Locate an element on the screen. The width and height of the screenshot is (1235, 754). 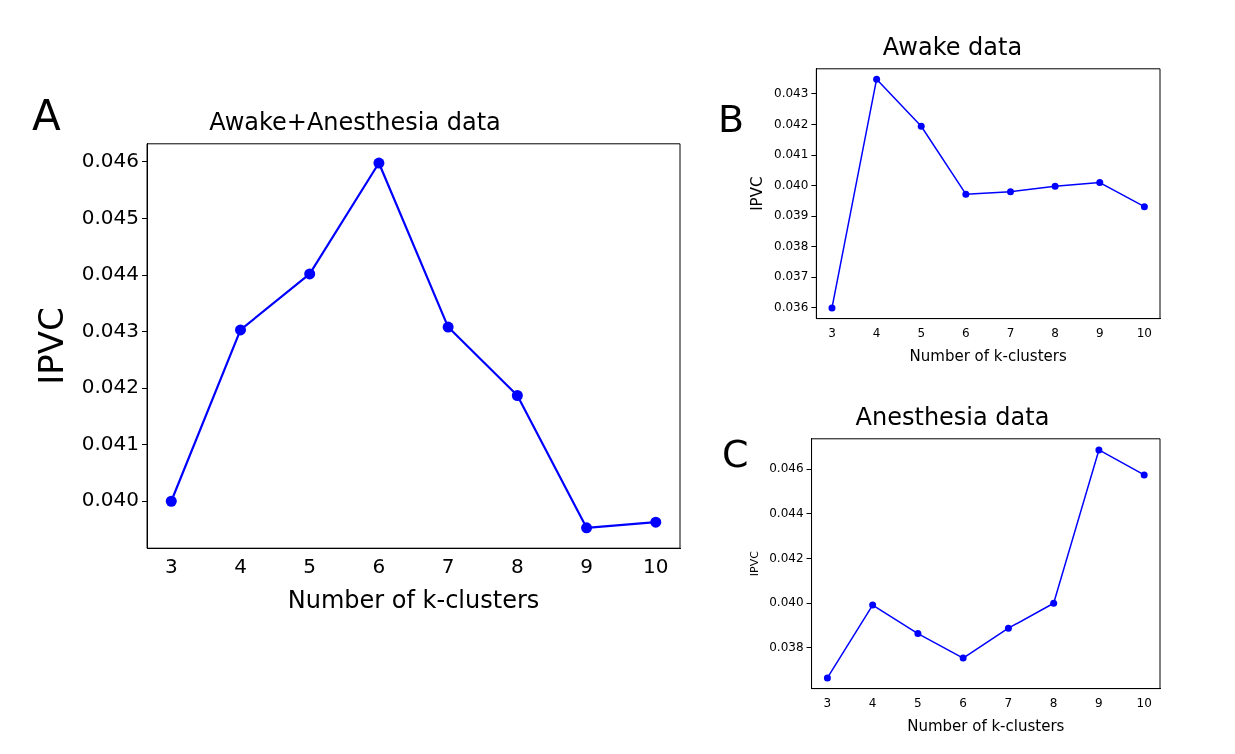
y-tick-label: 0.045 is located at coordinates (110, 216).